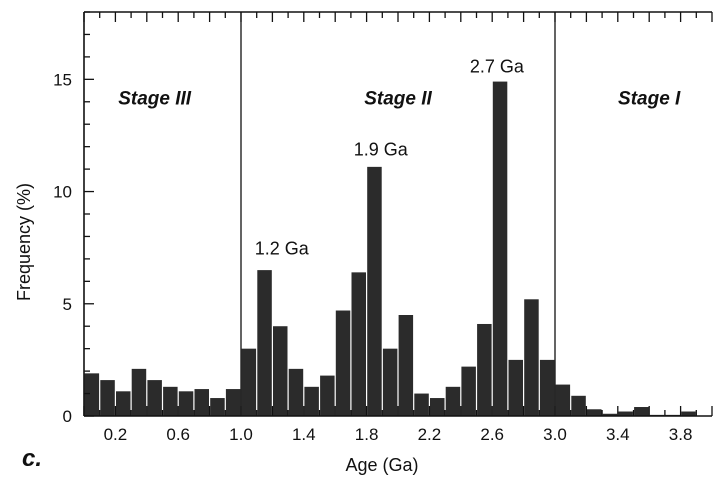 The width and height of the screenshot is (714, 479). Describe the element at coordinates (381, 150) in the screenshot. I see `peak-annotation: 1.9 Ga` at that location.